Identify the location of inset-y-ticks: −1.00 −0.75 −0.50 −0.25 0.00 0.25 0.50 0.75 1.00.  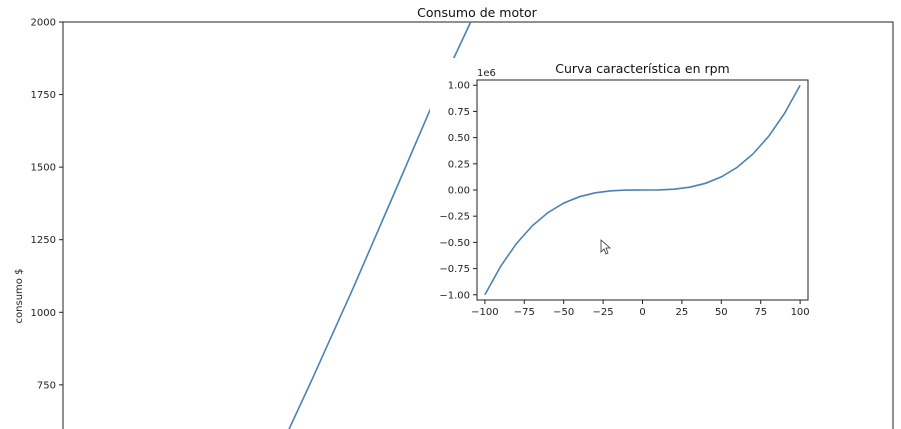
(458, 191).